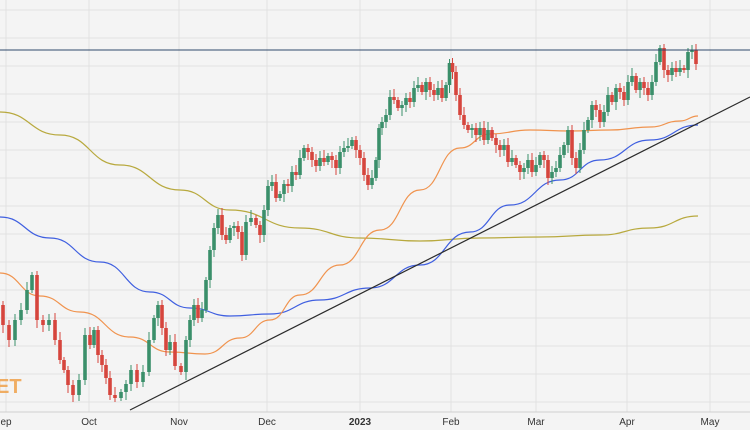  Describe the element at coordinates (11, 387) in the screenshot. I see `watermark: ET` at that location.